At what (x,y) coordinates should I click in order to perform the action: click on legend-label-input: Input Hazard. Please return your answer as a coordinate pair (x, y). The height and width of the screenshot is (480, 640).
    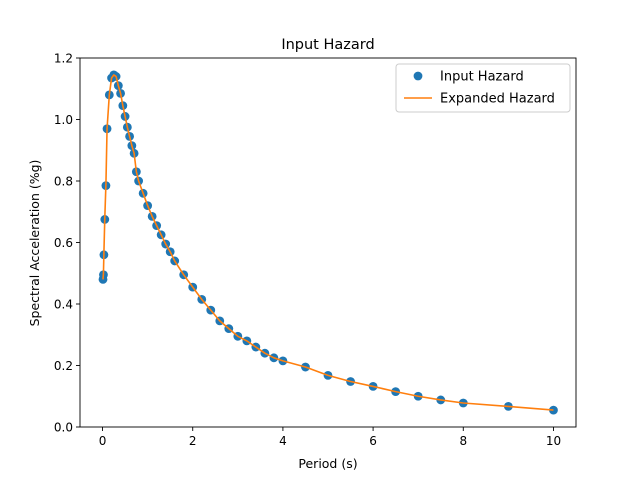
    Looking at the image, I should click on (482, 77).